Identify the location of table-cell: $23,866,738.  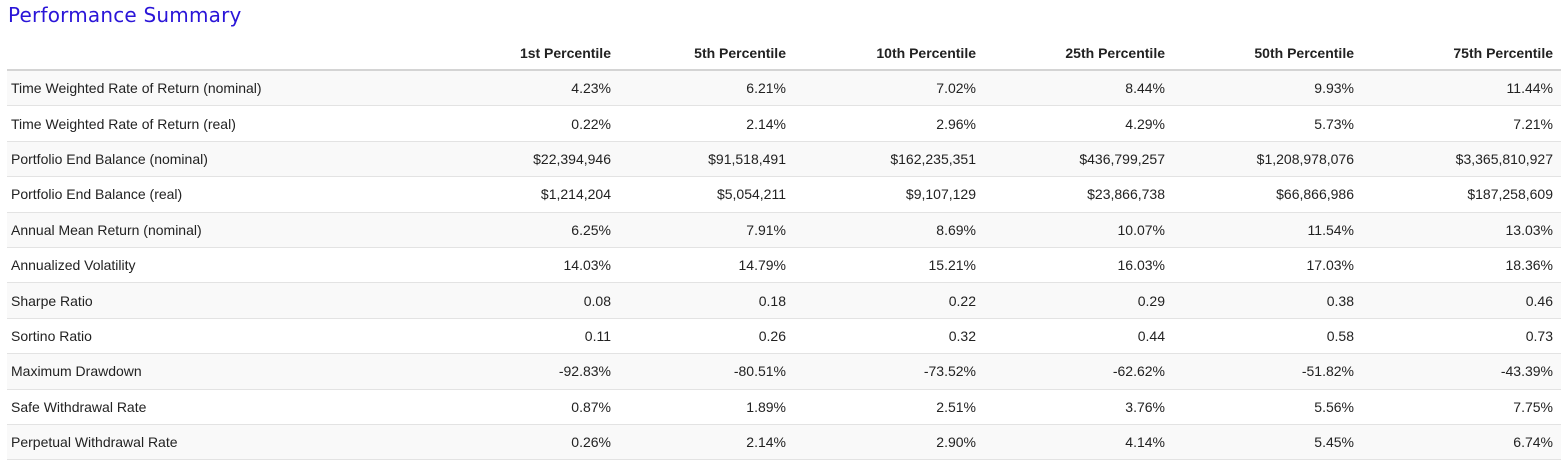
(1078, 194).